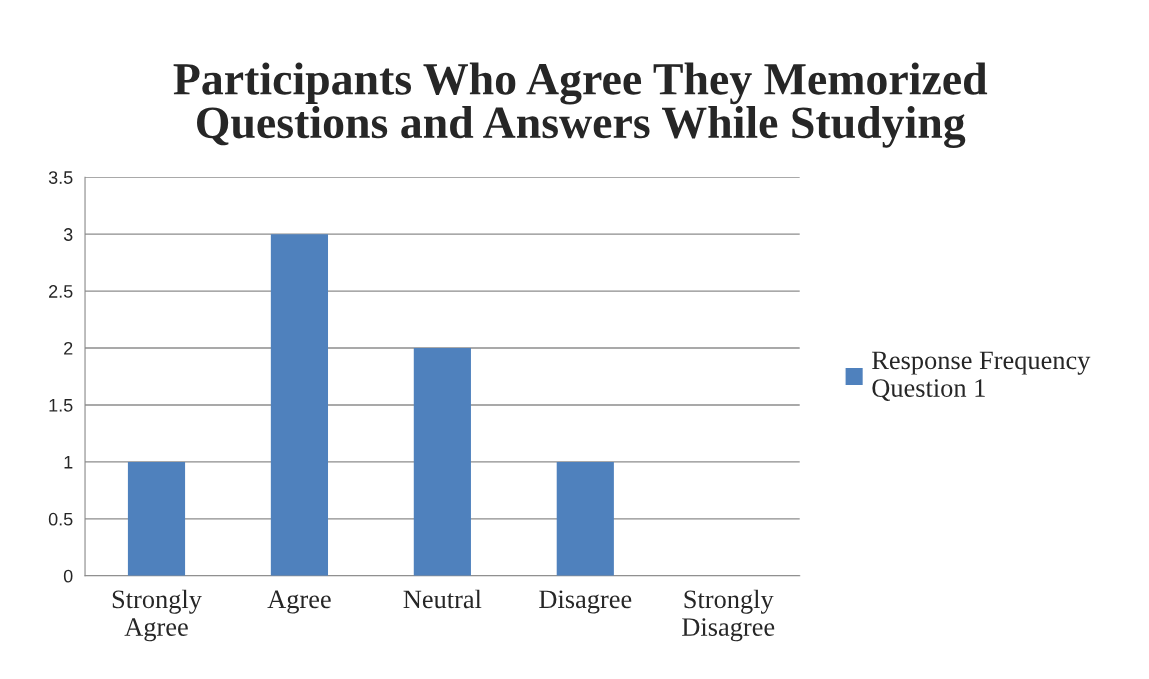  Describe the element at coordinates (981, 376) in the screenshot. I see `legend-label: Response Frequency Question 1` at that location.